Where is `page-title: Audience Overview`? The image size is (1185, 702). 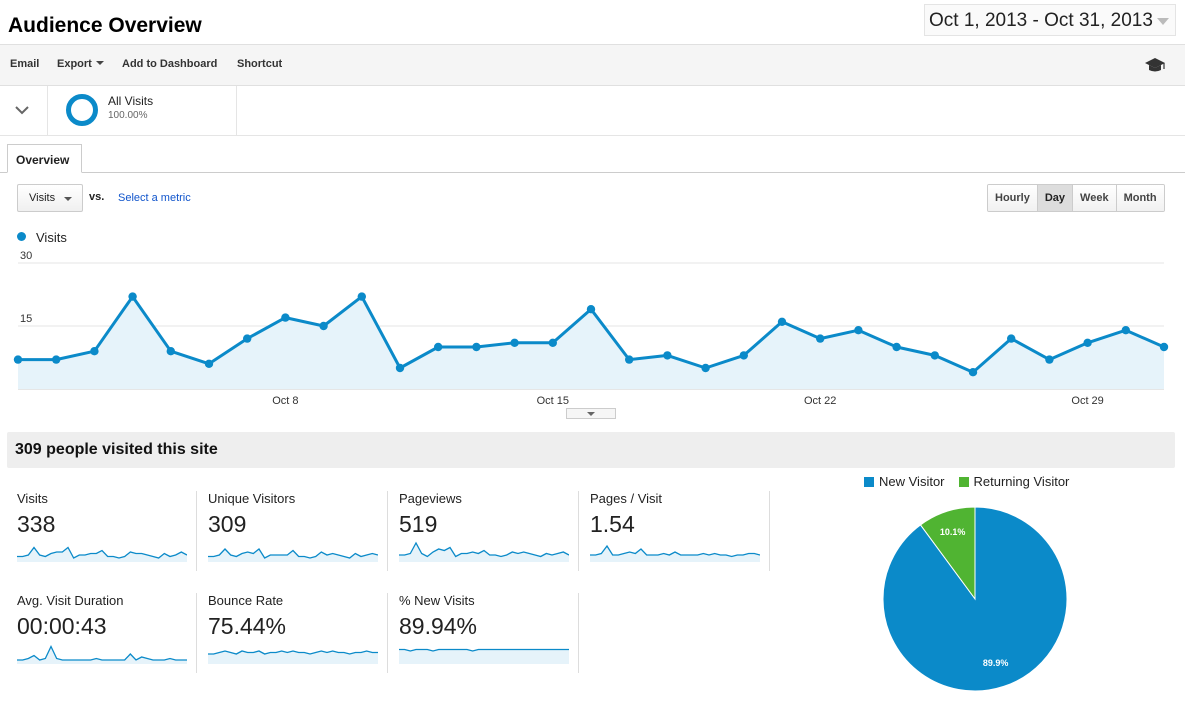 page-title: Audience Overview is located at coordinates (105, 25).